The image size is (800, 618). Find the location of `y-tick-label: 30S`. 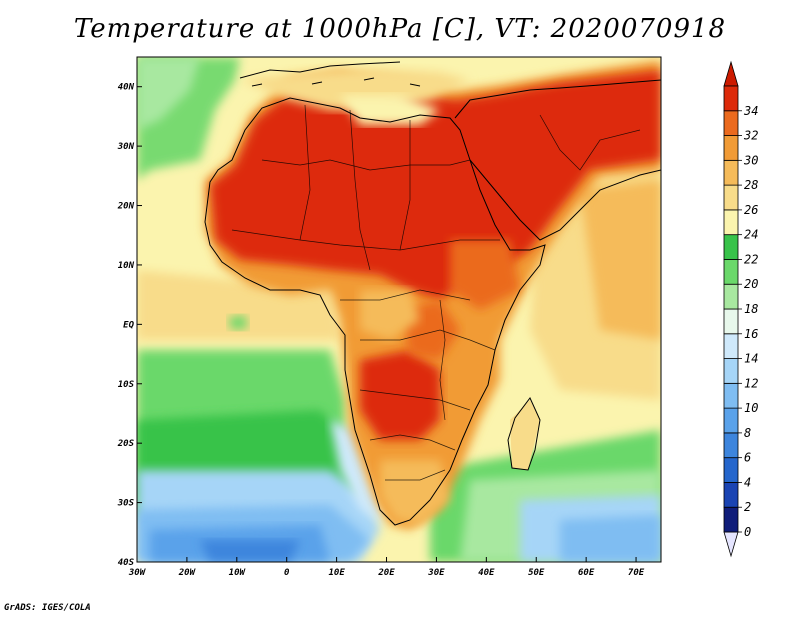

y-tick-label: 30S is located at coordinates (126, 504).